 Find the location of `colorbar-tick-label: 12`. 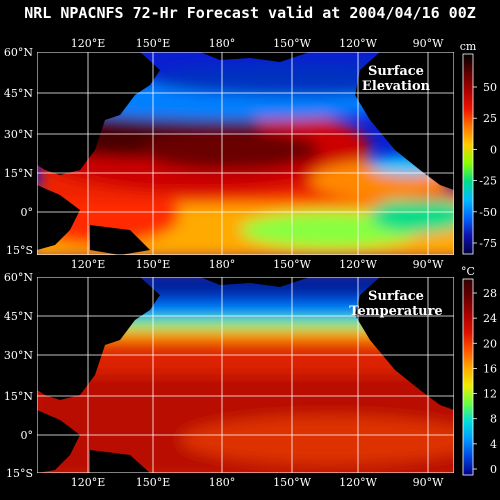

colorbar-tick-label: 12 is located at coordinates (490, 394).